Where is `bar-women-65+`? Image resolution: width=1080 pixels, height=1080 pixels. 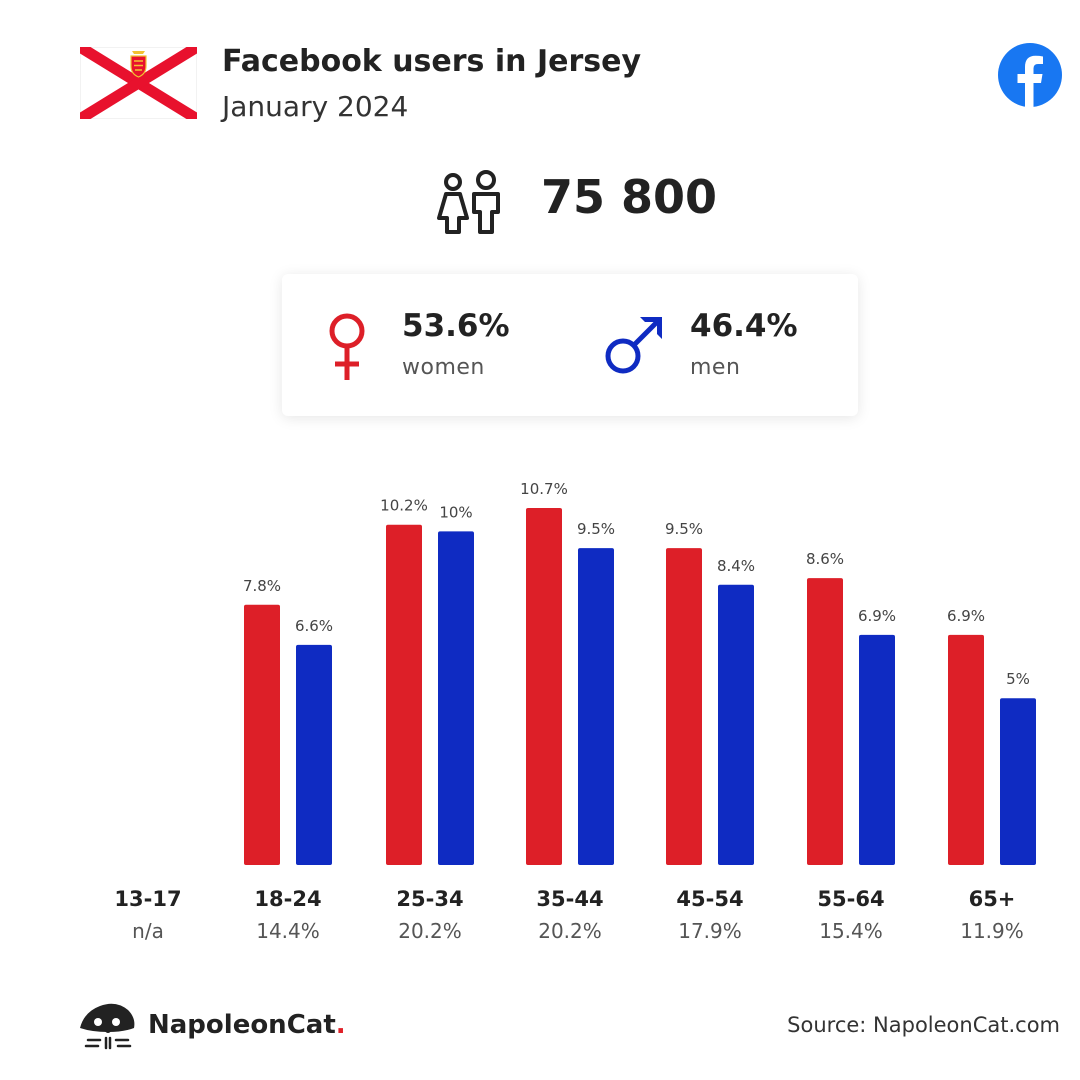 bar-women-65+ is located at coordinates (966, 749).